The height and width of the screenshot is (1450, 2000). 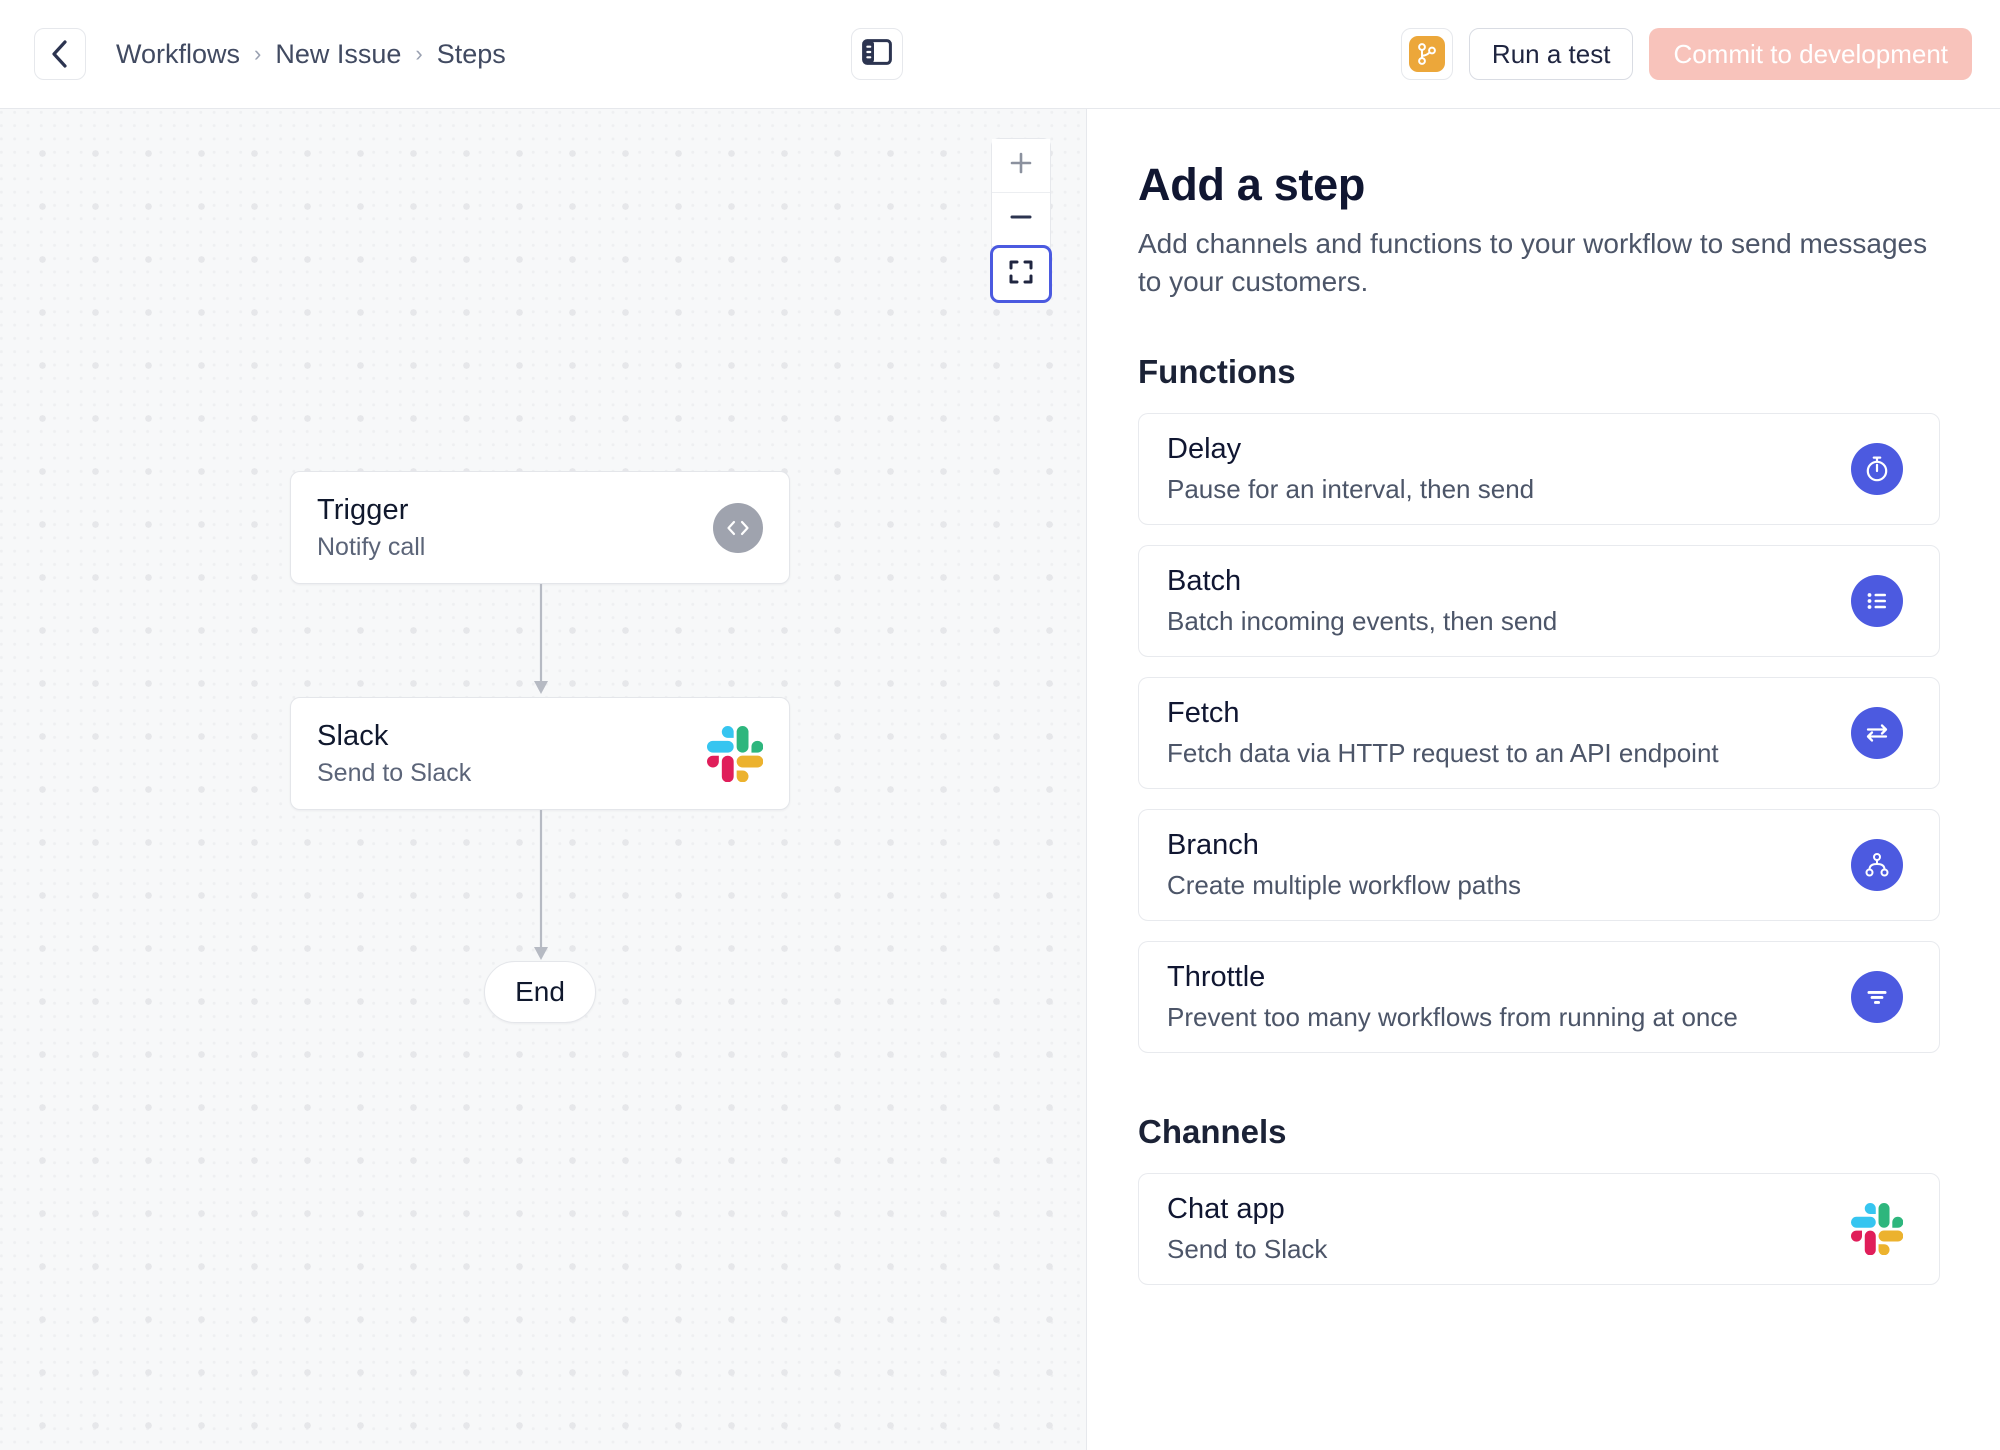 What do you see at coordinates (1877, 996) in the screenshot?
I see `funnel-filter-icon` at bounding box center [1877, 996].